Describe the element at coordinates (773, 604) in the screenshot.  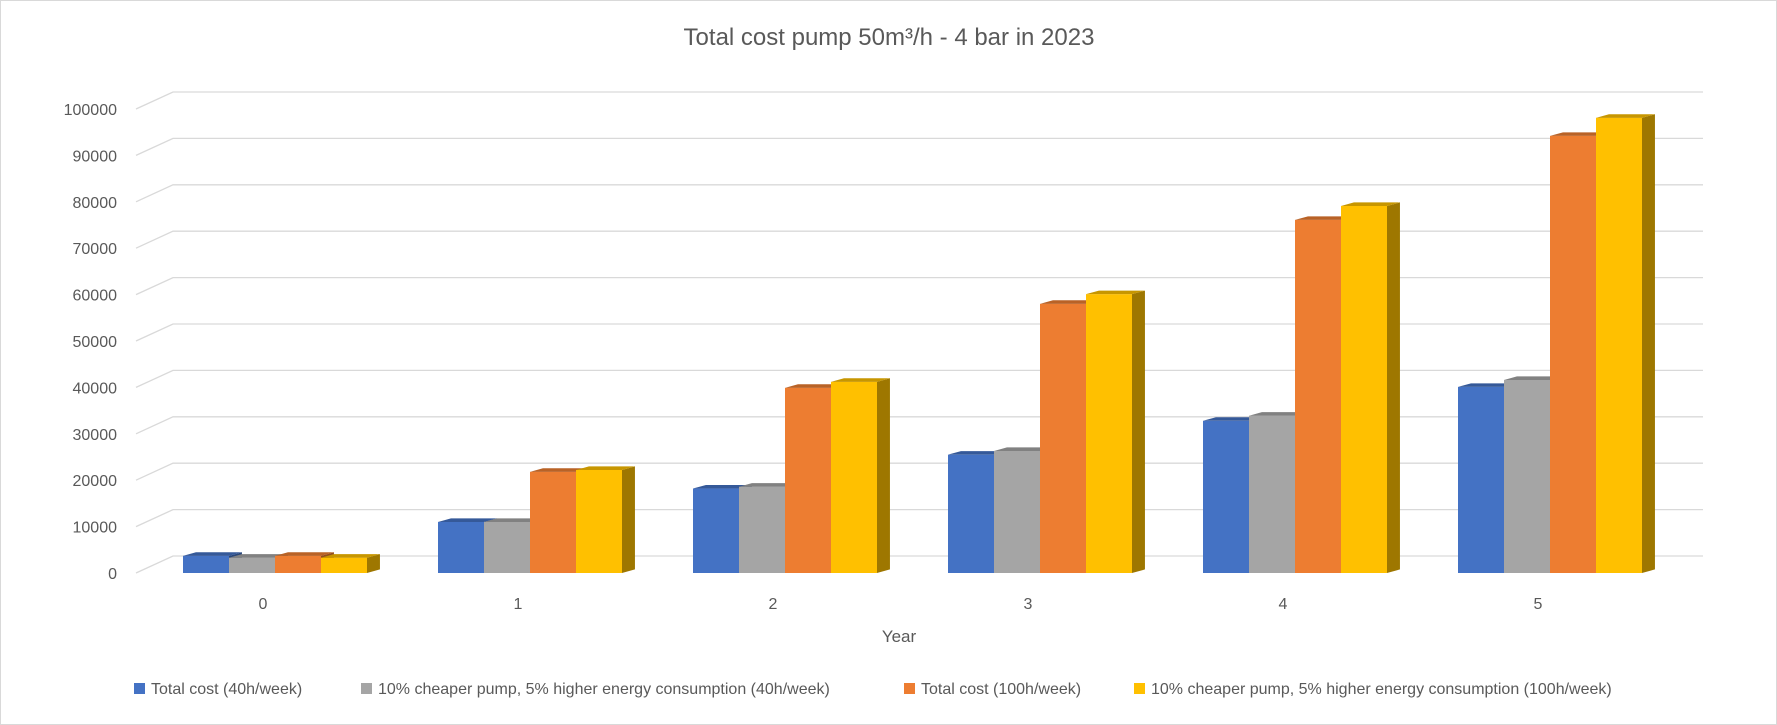
I see `x-tick-label: 2` at that location.